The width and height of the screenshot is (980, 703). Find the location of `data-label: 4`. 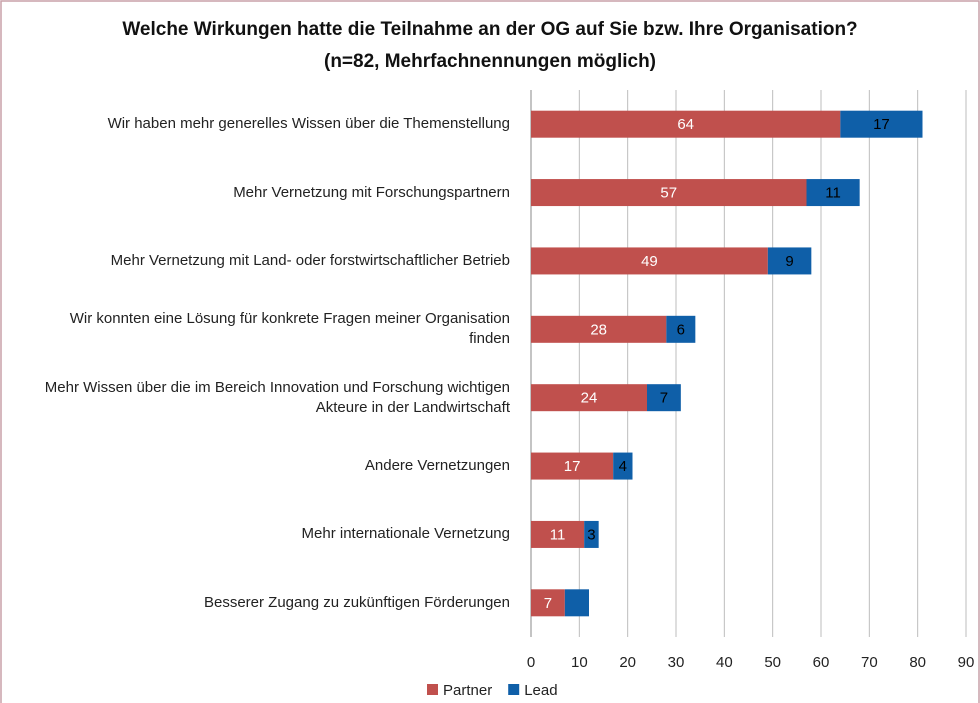

data-label: 4 is located at coordinates (623, 466).